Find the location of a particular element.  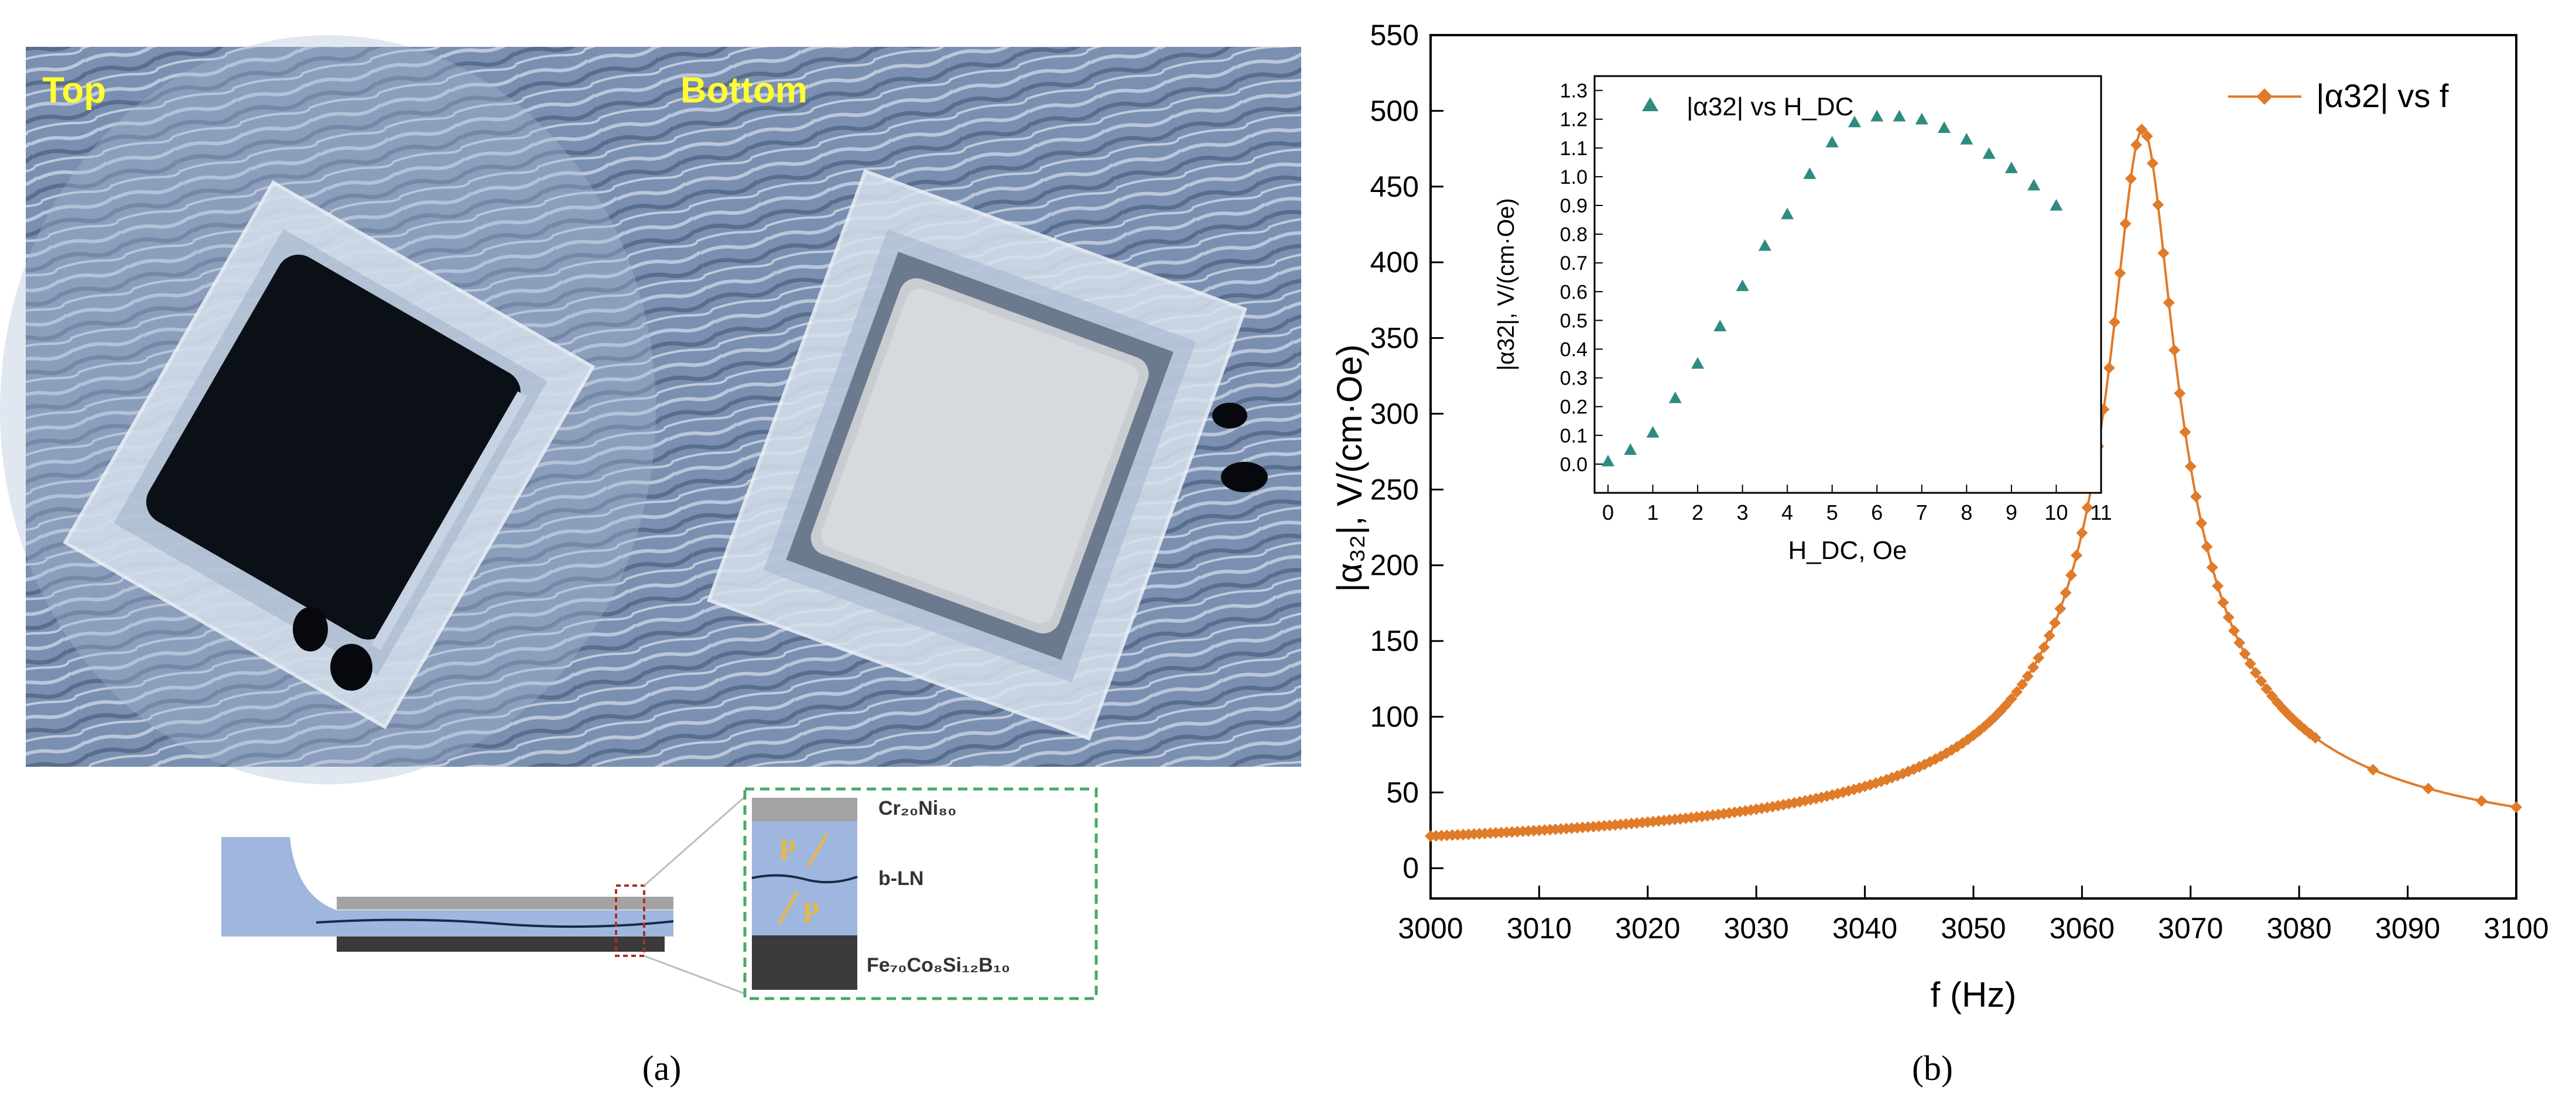

main-x-tick-label: 3010 is located at coordinates (1539, 928).